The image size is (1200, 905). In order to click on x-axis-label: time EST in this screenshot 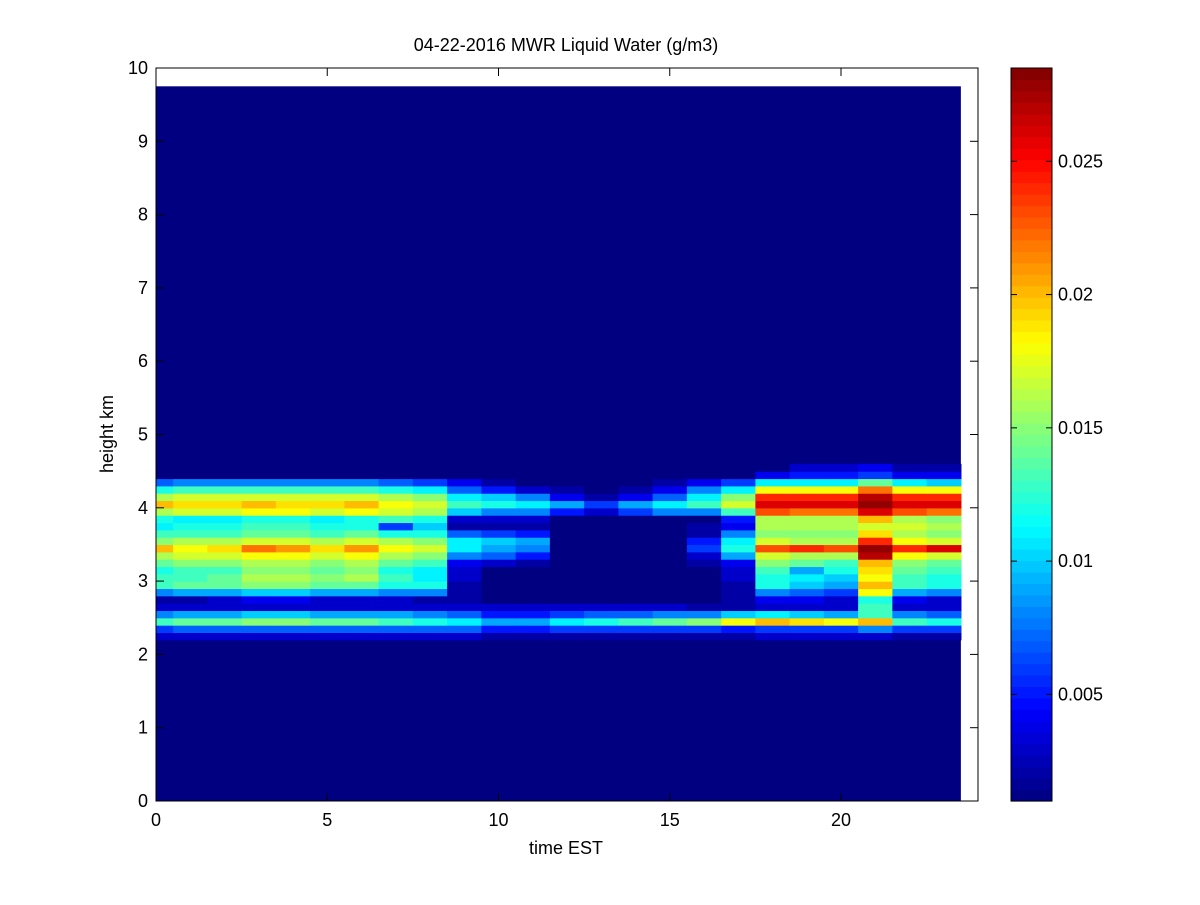, I will do `click(566, 848)`.